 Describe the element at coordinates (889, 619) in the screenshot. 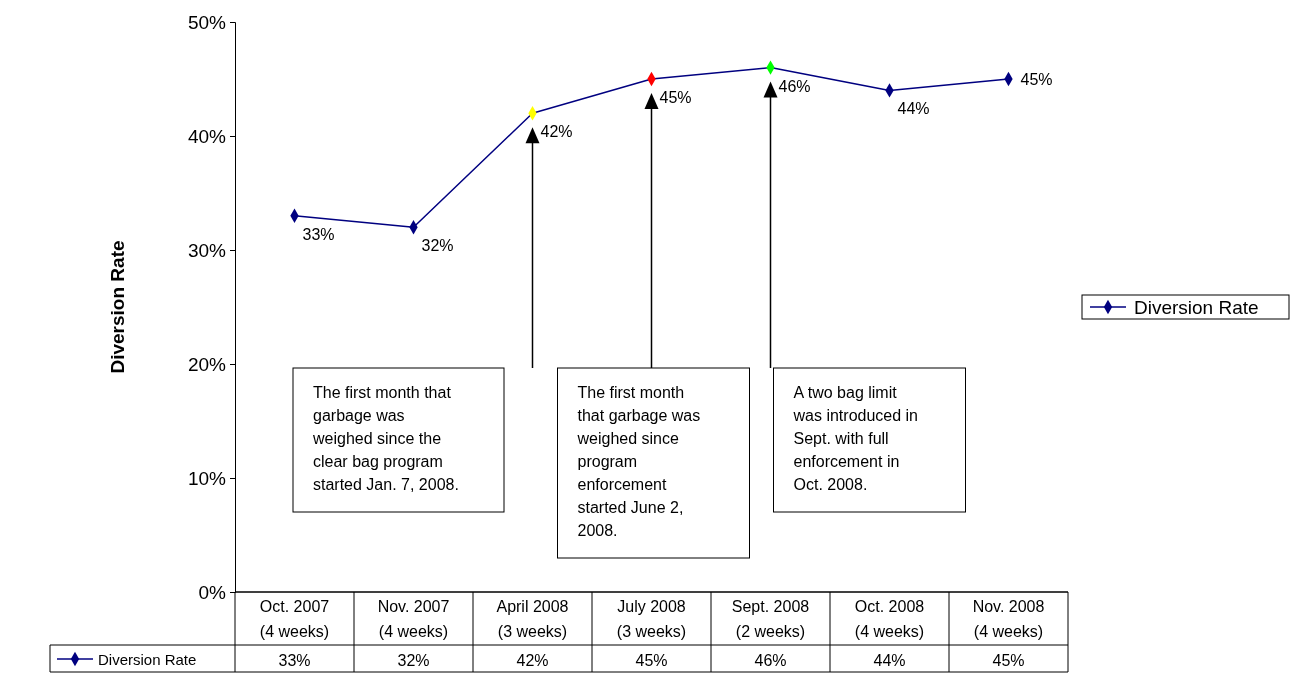

I see `x-tick-label: Oct. 2008 (4 weeks)` at that location.